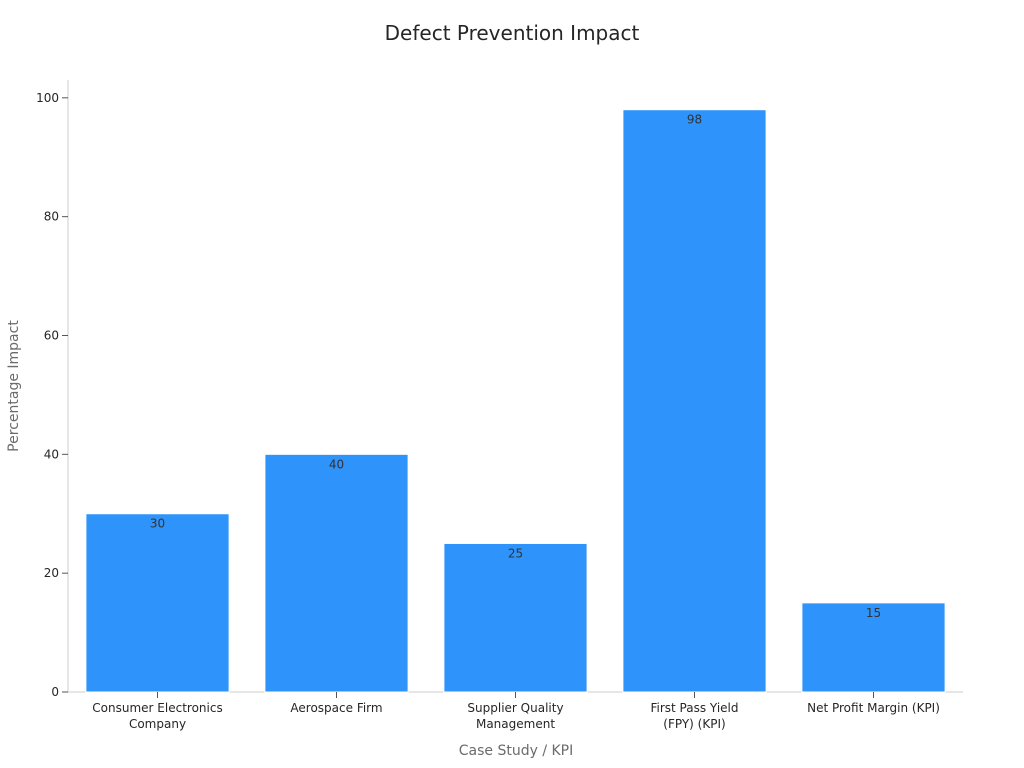 This screenshot has width=1024, height=768. I want to click on bar-value-label: 98, so click(694, 120).